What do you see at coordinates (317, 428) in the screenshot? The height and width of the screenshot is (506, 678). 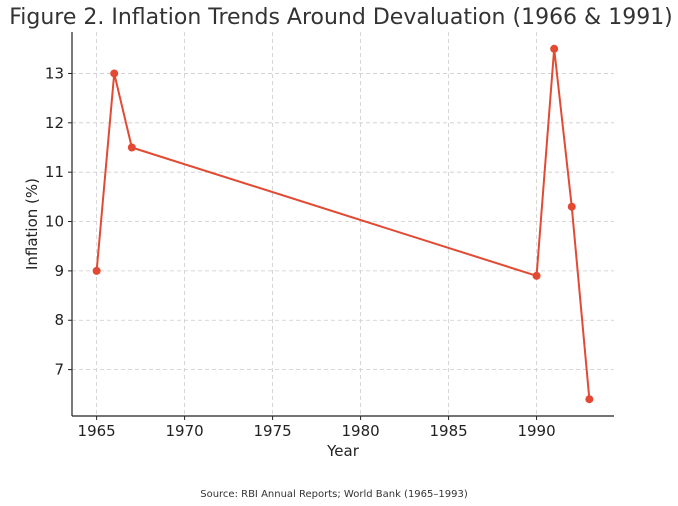 I see `x-ticks: 1965 1970 1975 1980 1985 1990` at bounding box center [317, 428].